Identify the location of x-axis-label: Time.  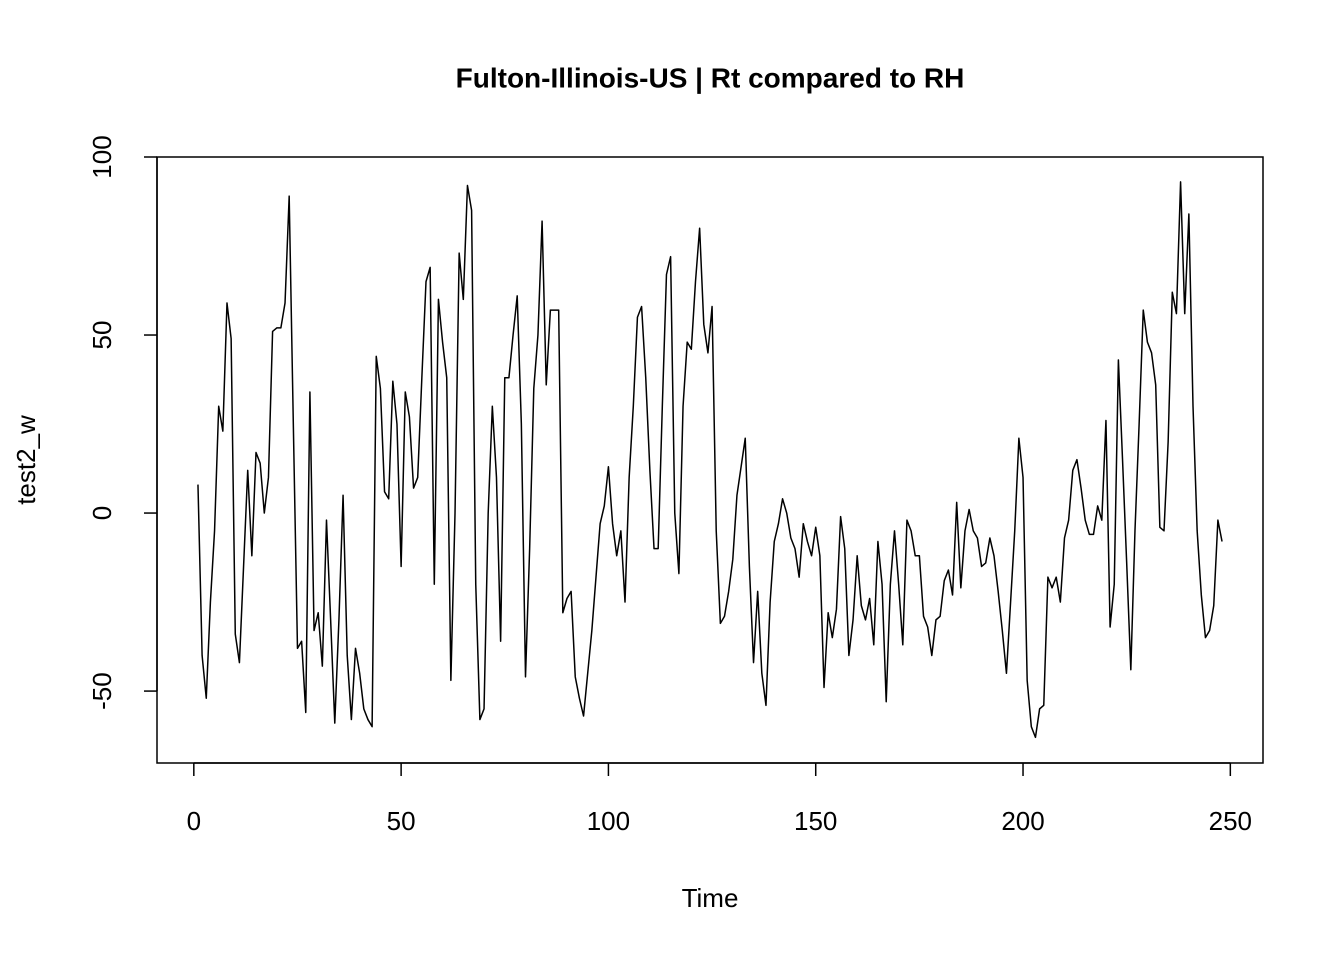
(710, 898).